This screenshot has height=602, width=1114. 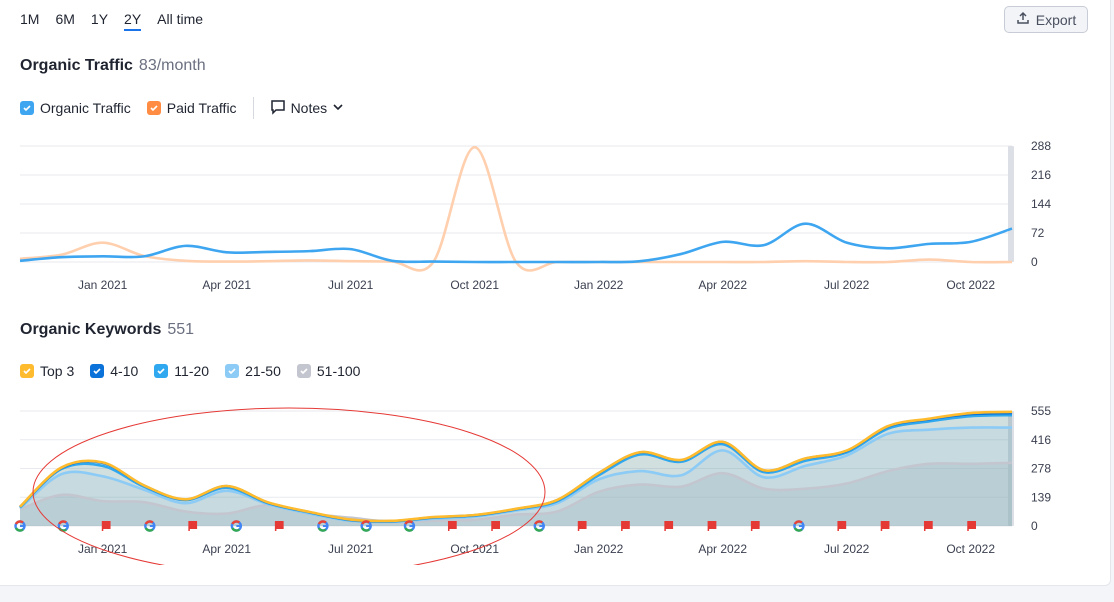 What do you see at coordinates (107, 330) in the screenshot?
I see `organic-keywords-title: Organic Keywords 551` at bounding box center [107, 330].